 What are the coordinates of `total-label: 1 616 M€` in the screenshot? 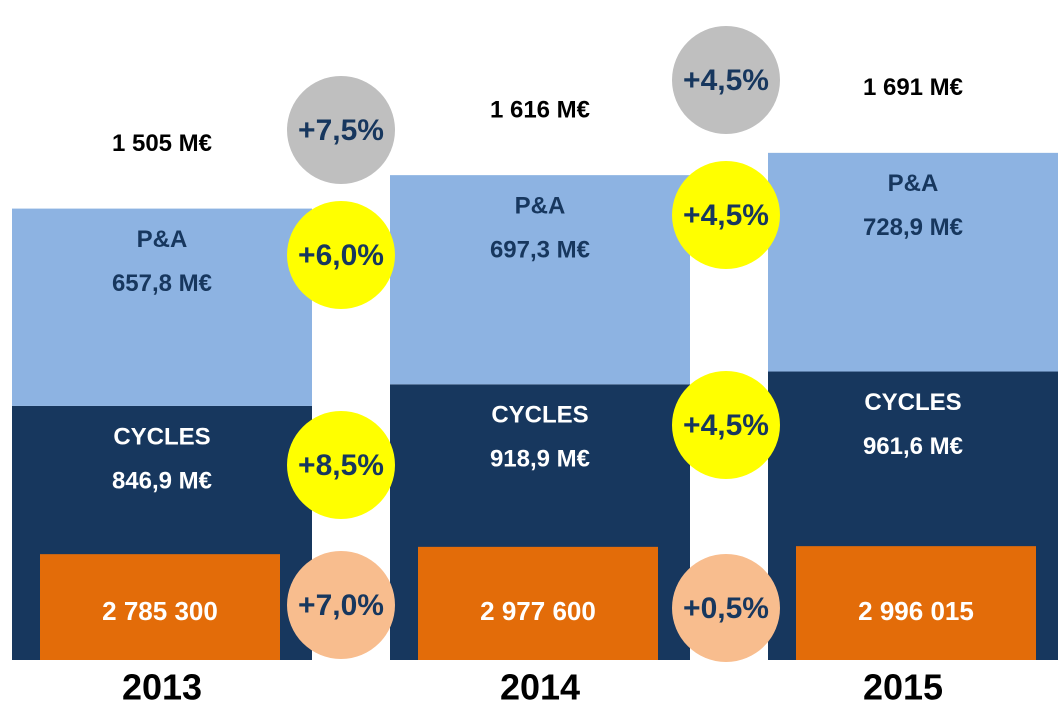 It's located at (540, 109).